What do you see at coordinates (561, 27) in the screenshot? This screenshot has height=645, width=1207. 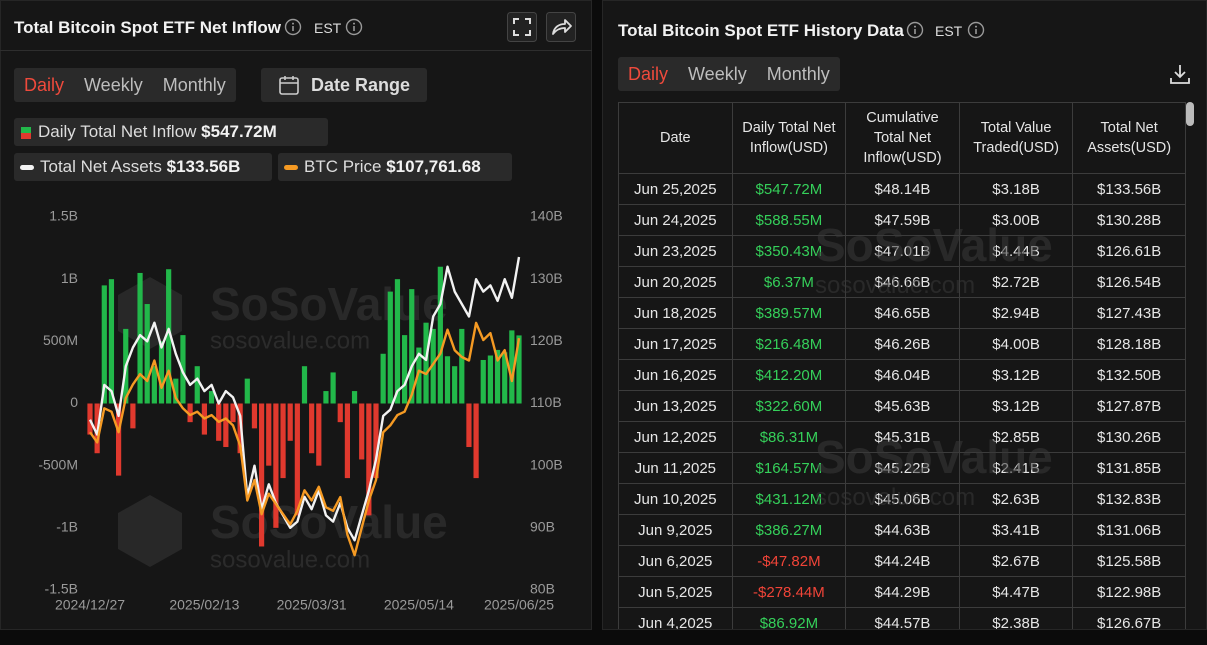 I see `share-button` at bounding box center [561, 27].